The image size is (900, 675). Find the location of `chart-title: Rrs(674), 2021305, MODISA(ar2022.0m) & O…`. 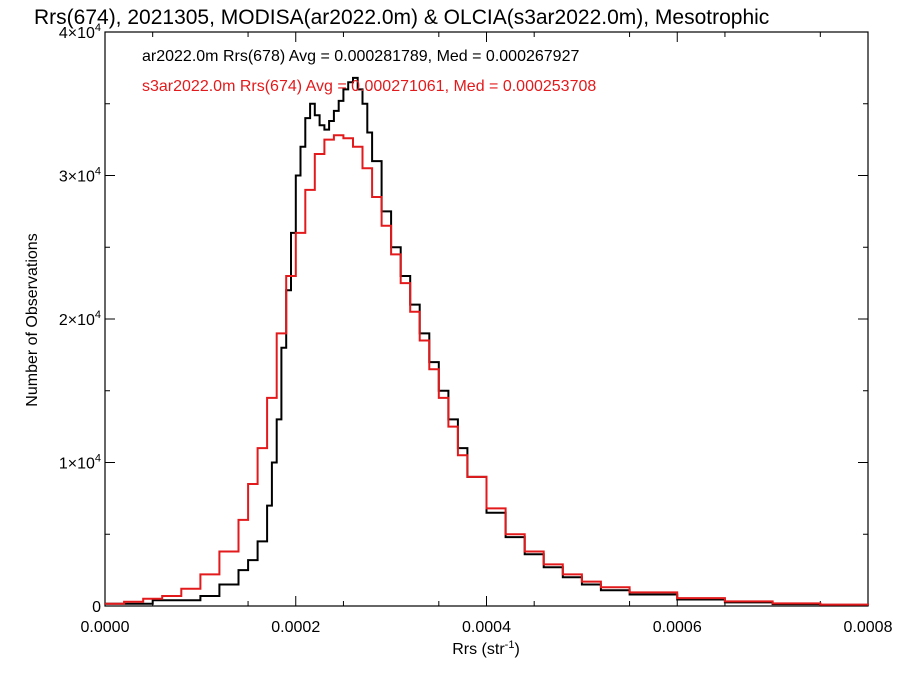

chart-title: Rrs(674), 2021305, MODISA(ar2022.0m) & O… is located at coordinates (401, 17).